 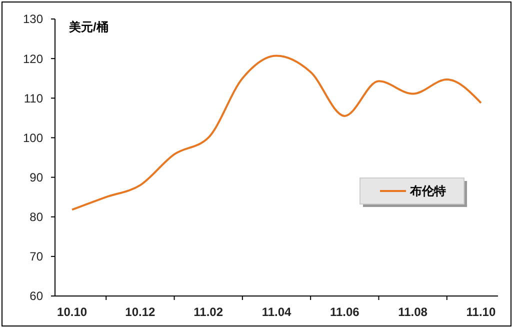 What do you see at coordinates (34, 98) in the screenshot?
I see `y-tick-label: 110` at bounding box center [34, 98].